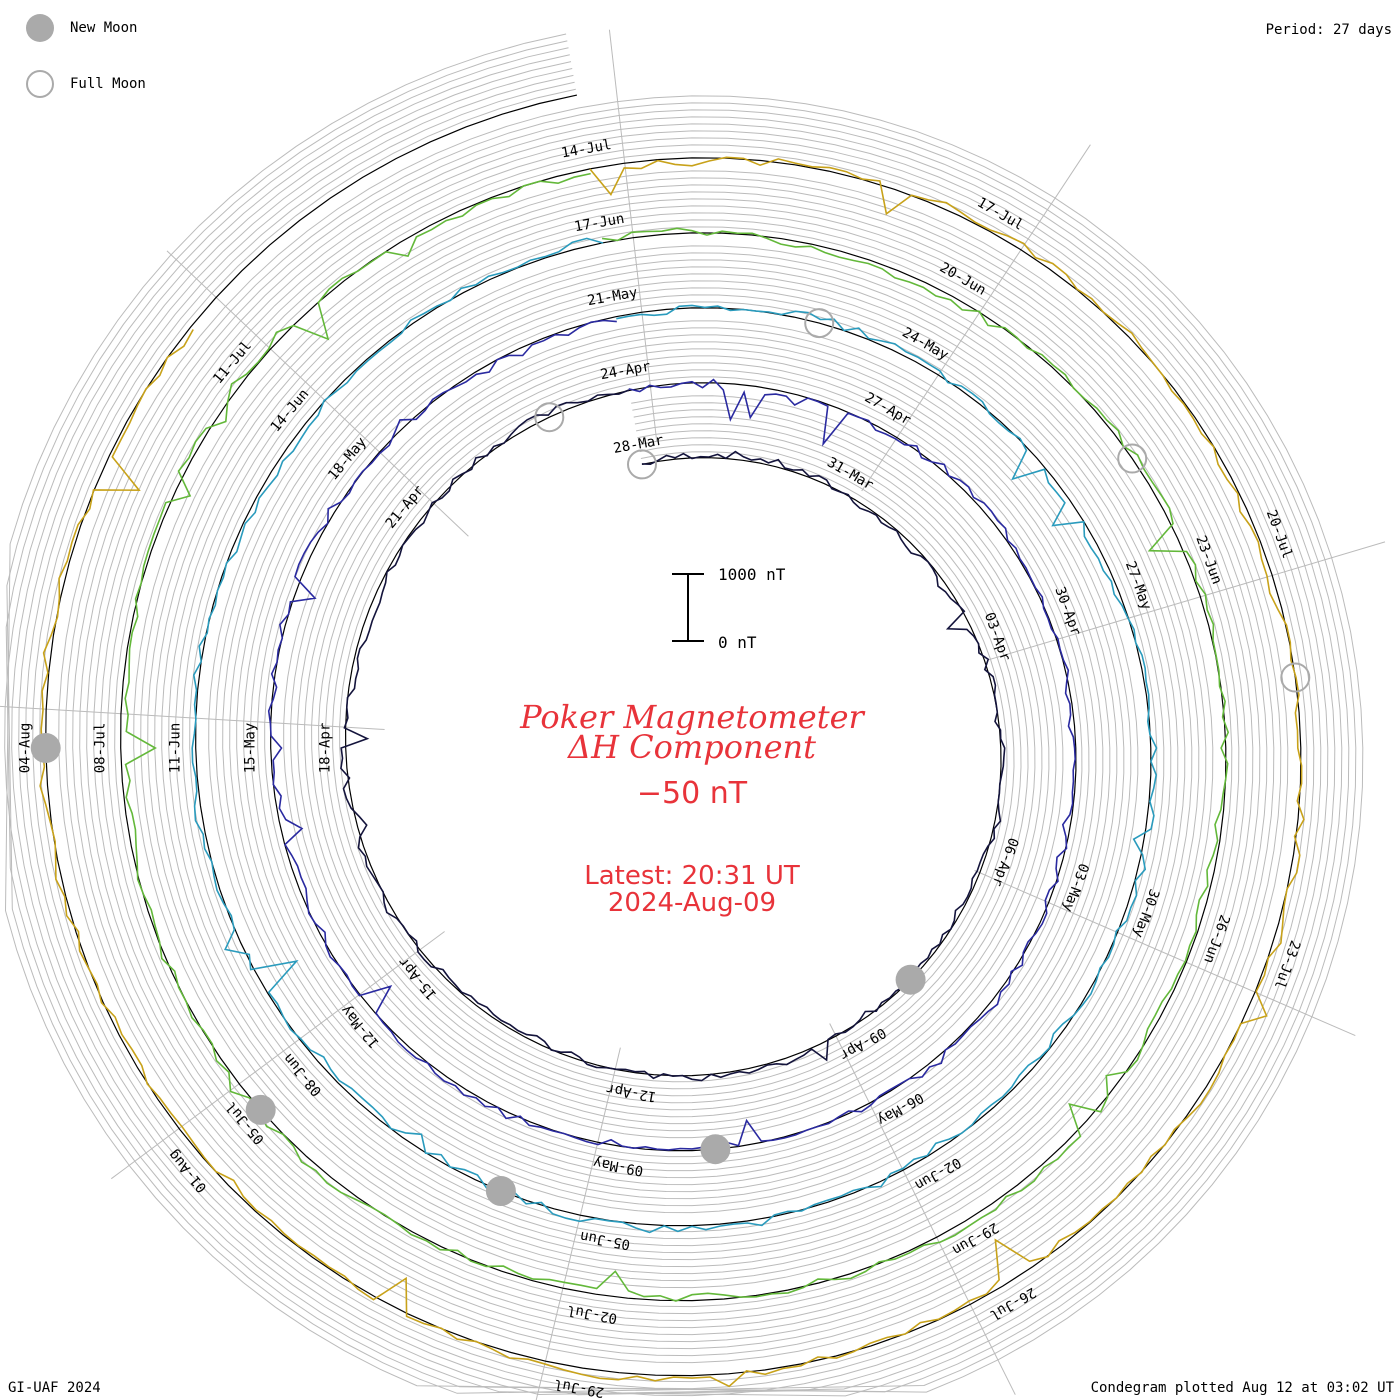 Image resolution: width=1400 pixels, height=1400 pixels. What do you see at coordinates (54, 1388) in the screenshot?
I see `footer-credit: GI-UAF 2024` at bounding box center [54, 1388].